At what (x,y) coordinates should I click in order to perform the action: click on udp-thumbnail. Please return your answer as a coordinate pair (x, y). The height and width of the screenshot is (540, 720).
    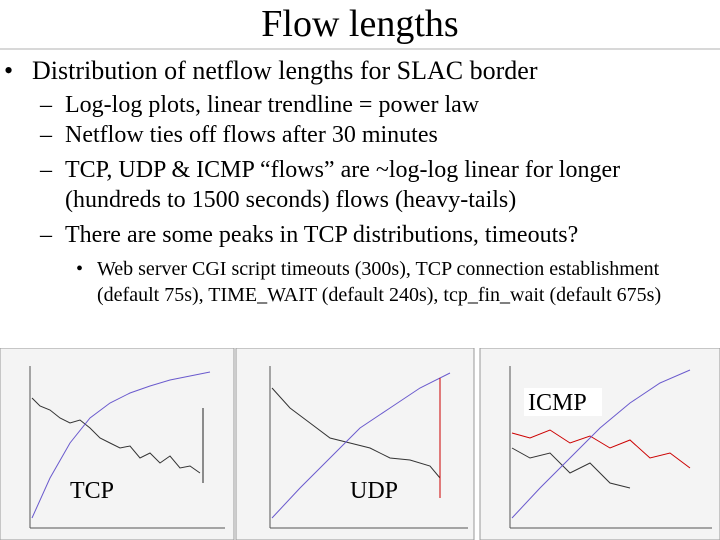
    Looking at the image, I should click on (355, 444).